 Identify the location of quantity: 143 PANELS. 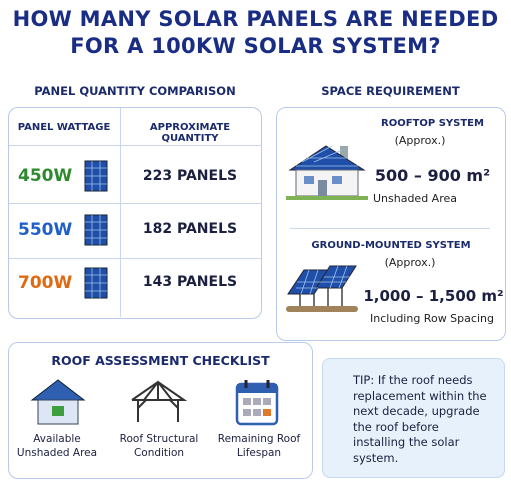
(190, 282).